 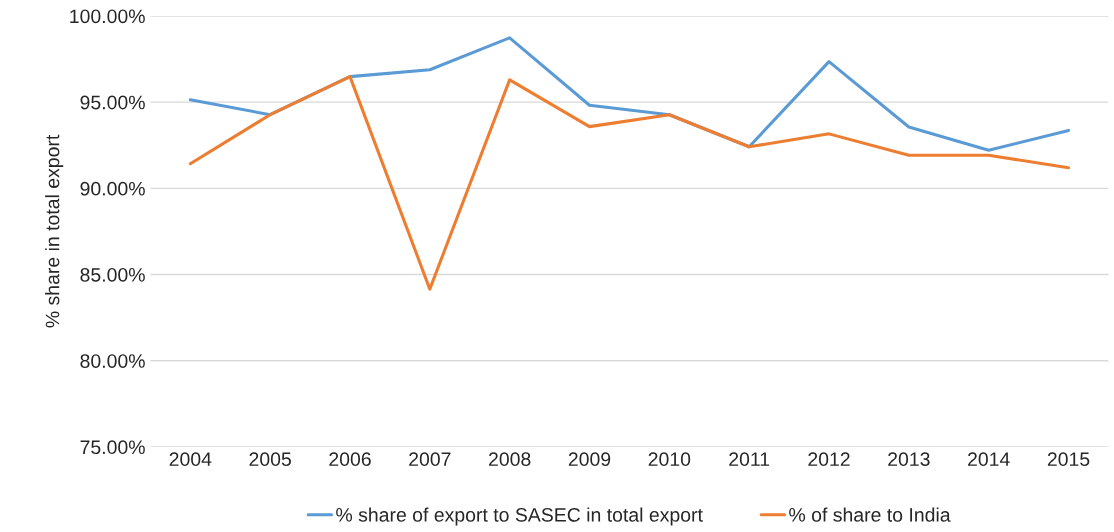 I want to click on y-axis-title: % share in total export, so click(x=54, y=231).